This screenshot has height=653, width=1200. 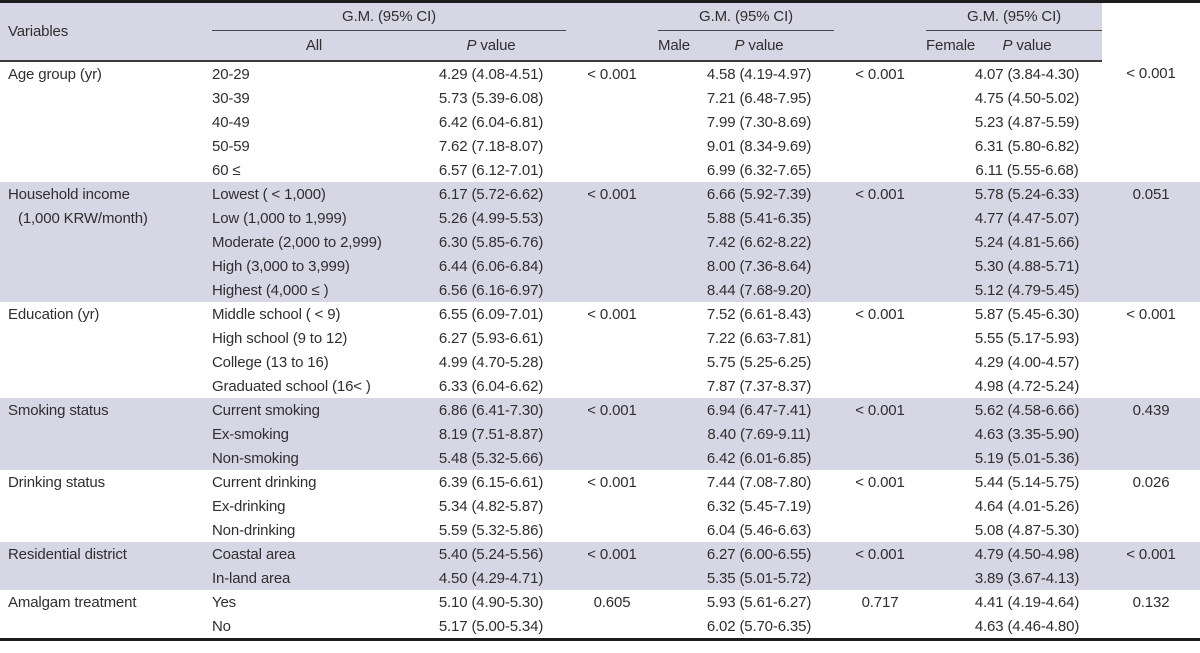 I want to click on gm-female-cell: 6.11 (5.55-6.68), so click(x=1027, y=170).